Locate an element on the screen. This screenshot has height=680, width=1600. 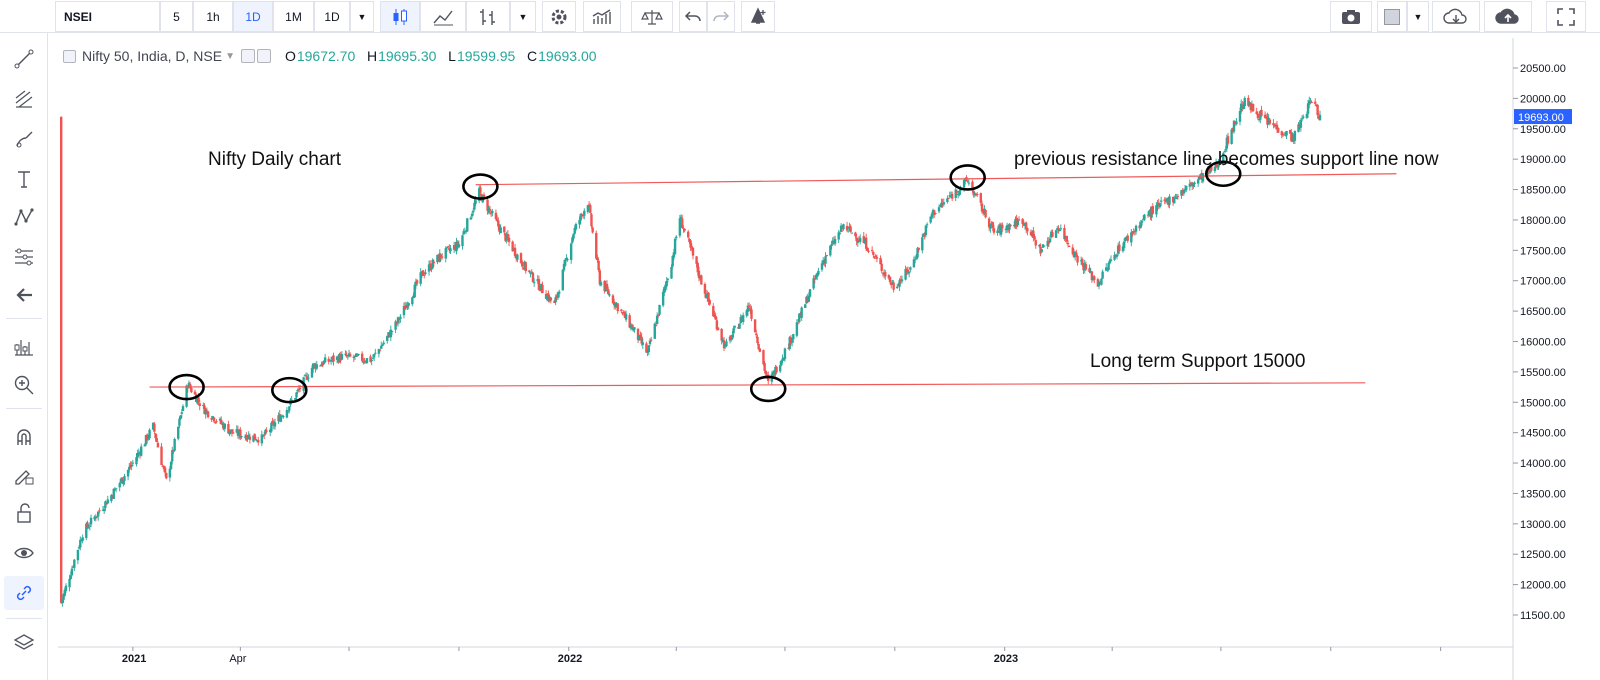
interval-1h: 1h is located at coordinates (213, 16).